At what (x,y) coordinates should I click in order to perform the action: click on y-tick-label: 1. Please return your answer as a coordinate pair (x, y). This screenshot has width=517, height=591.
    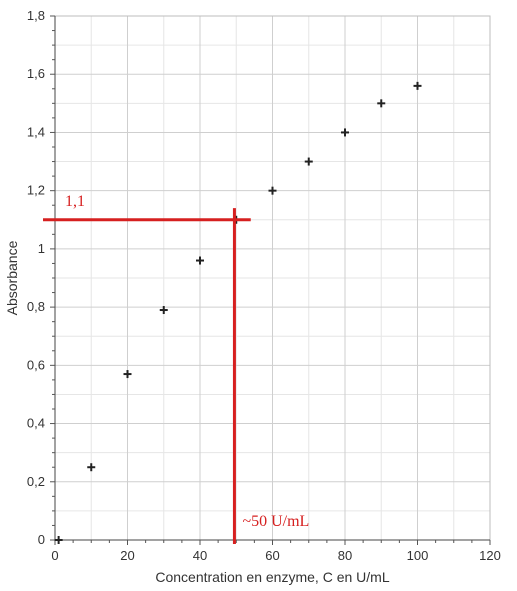
    Looking at the image, I should click on (41, 248).